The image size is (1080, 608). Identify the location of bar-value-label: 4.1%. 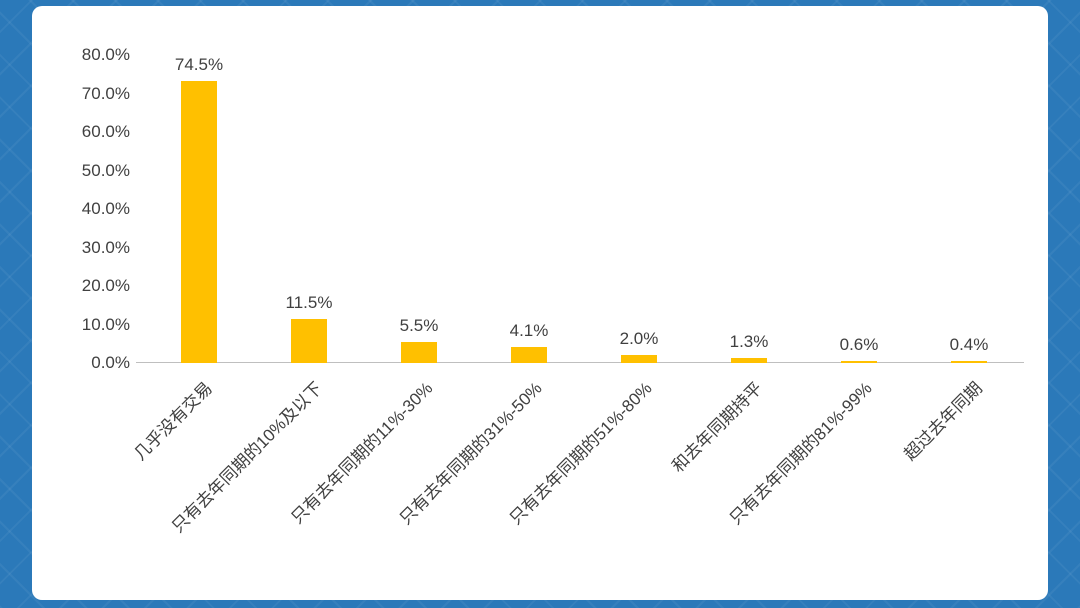
(529, 331).